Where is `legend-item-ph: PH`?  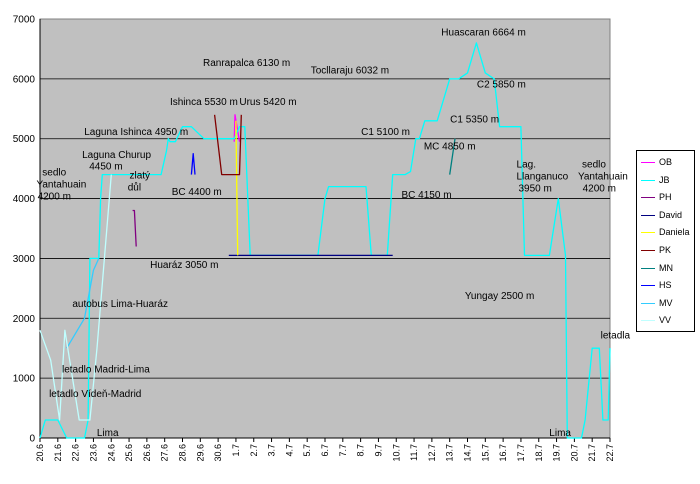
legend-item-ph: PH is located at coordinates (665, 198).